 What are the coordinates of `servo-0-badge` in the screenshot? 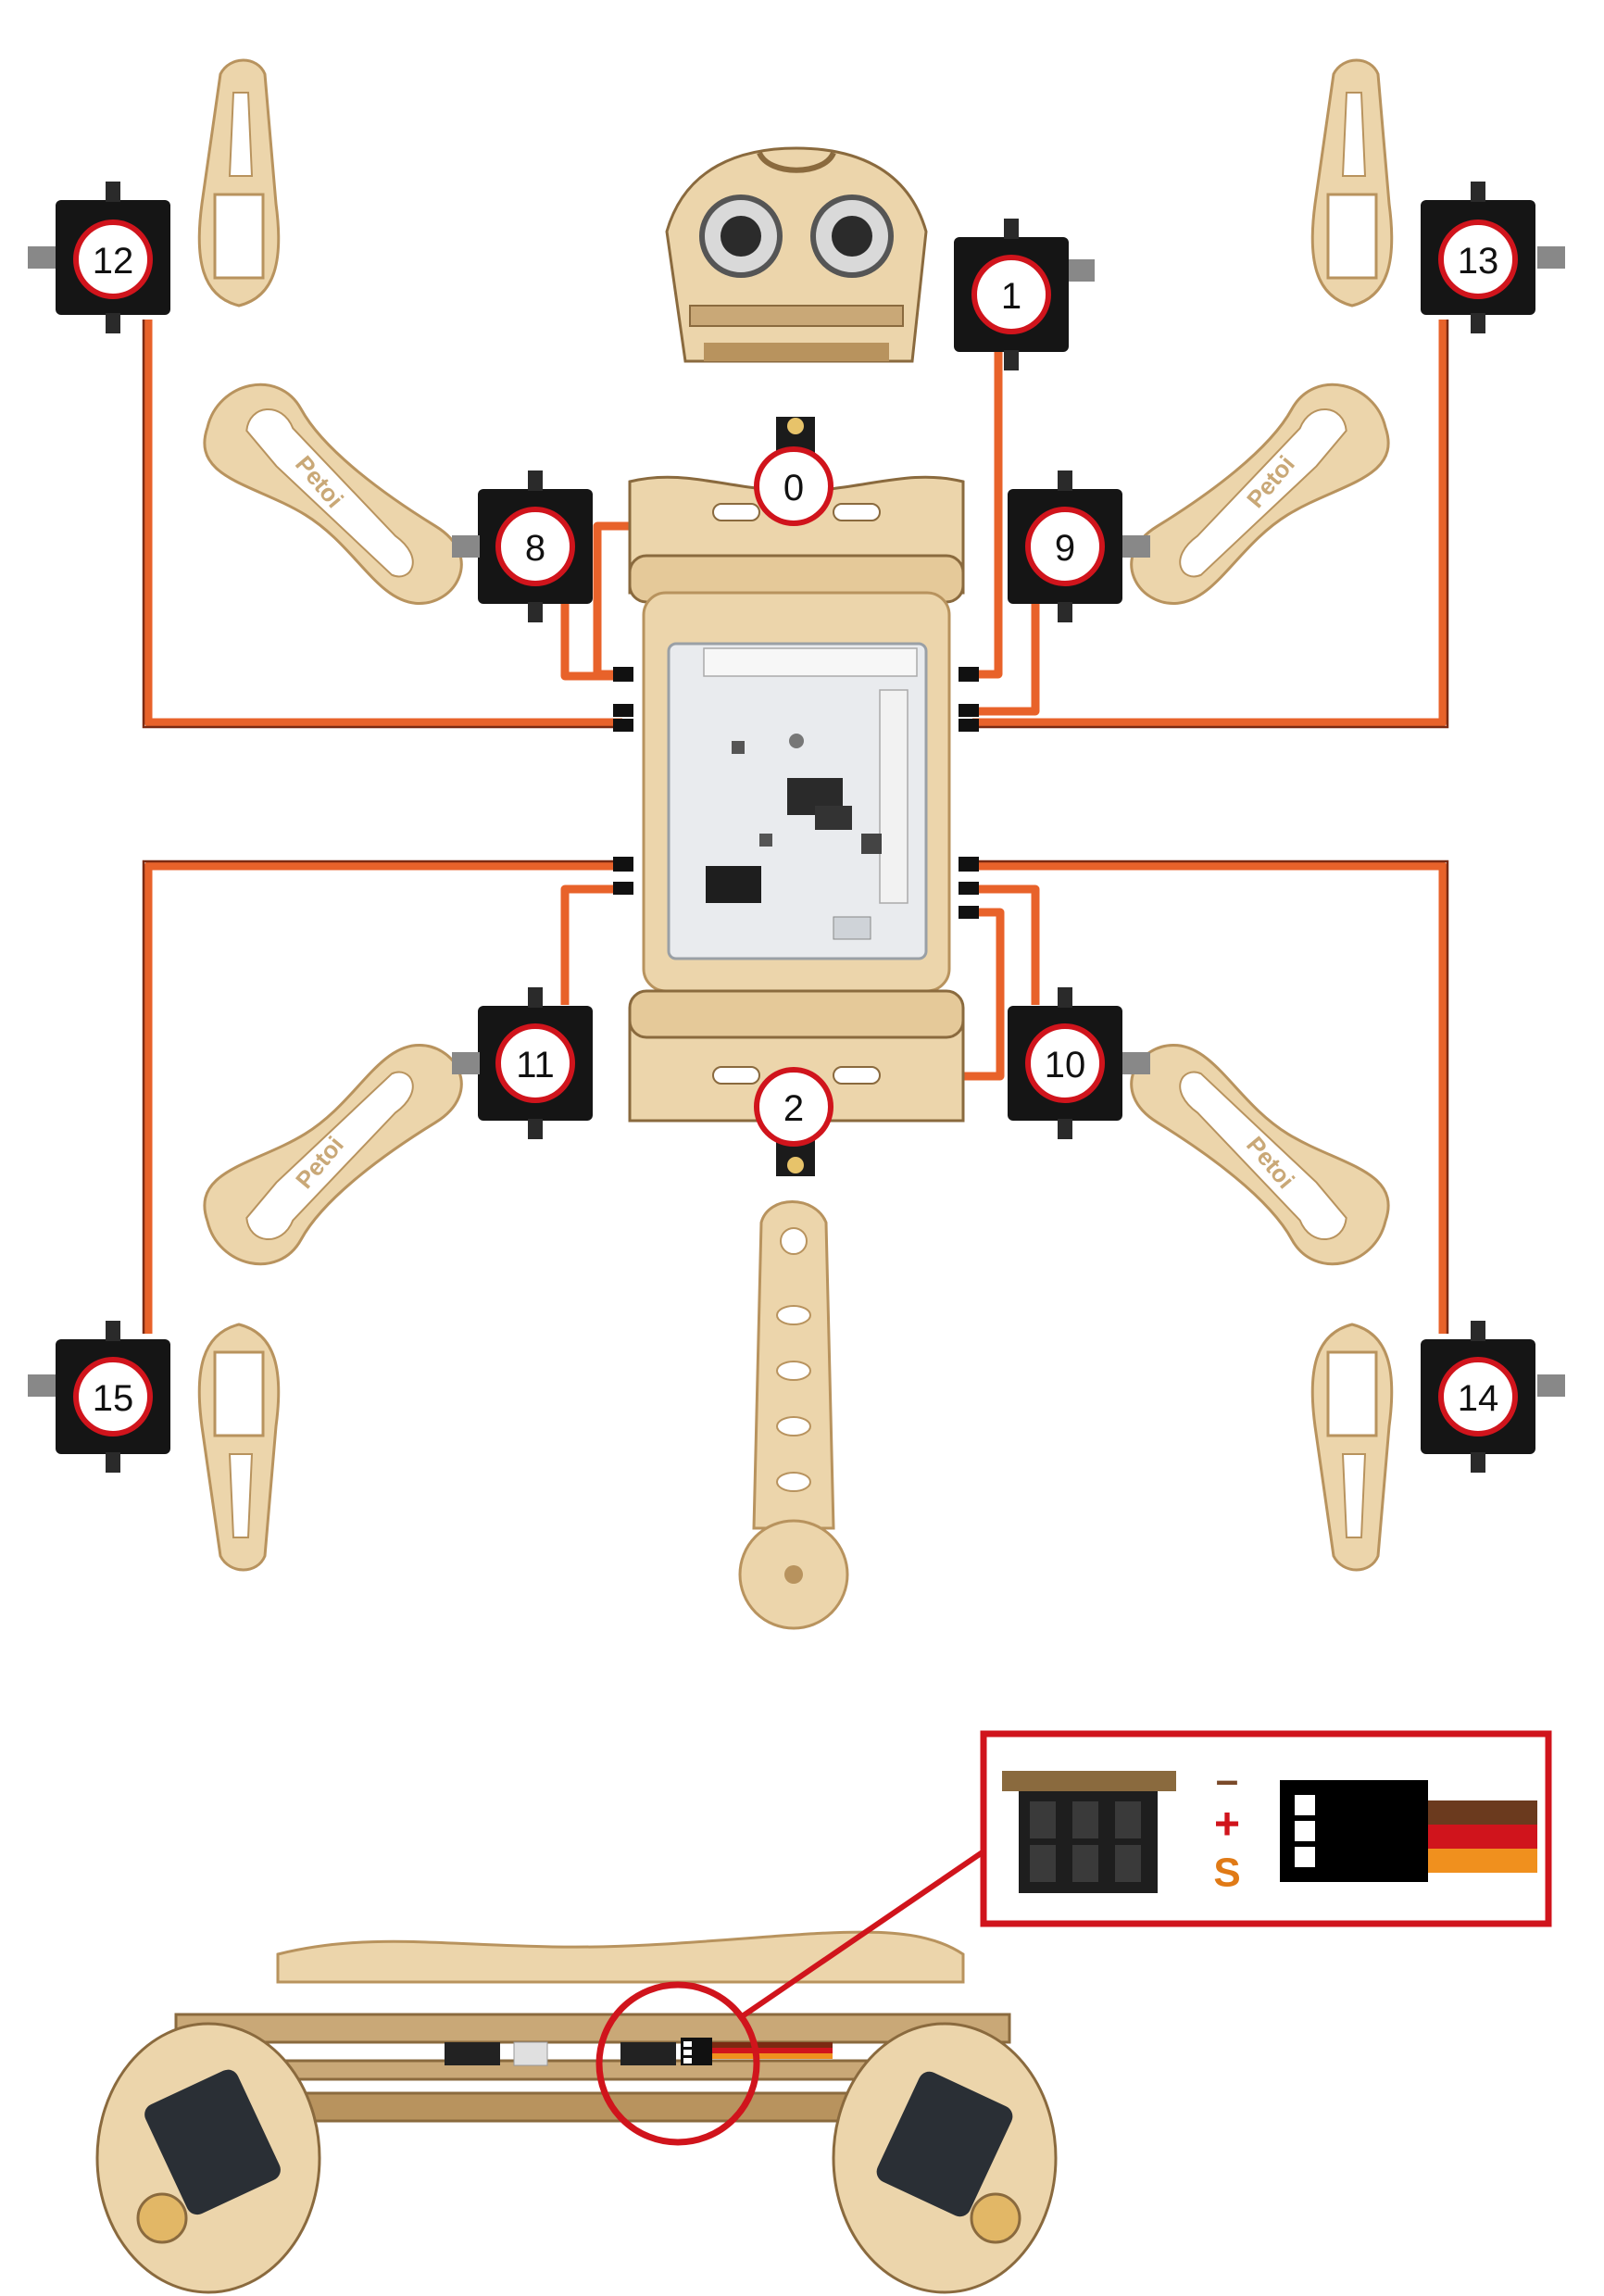 It's located at (793, 486).